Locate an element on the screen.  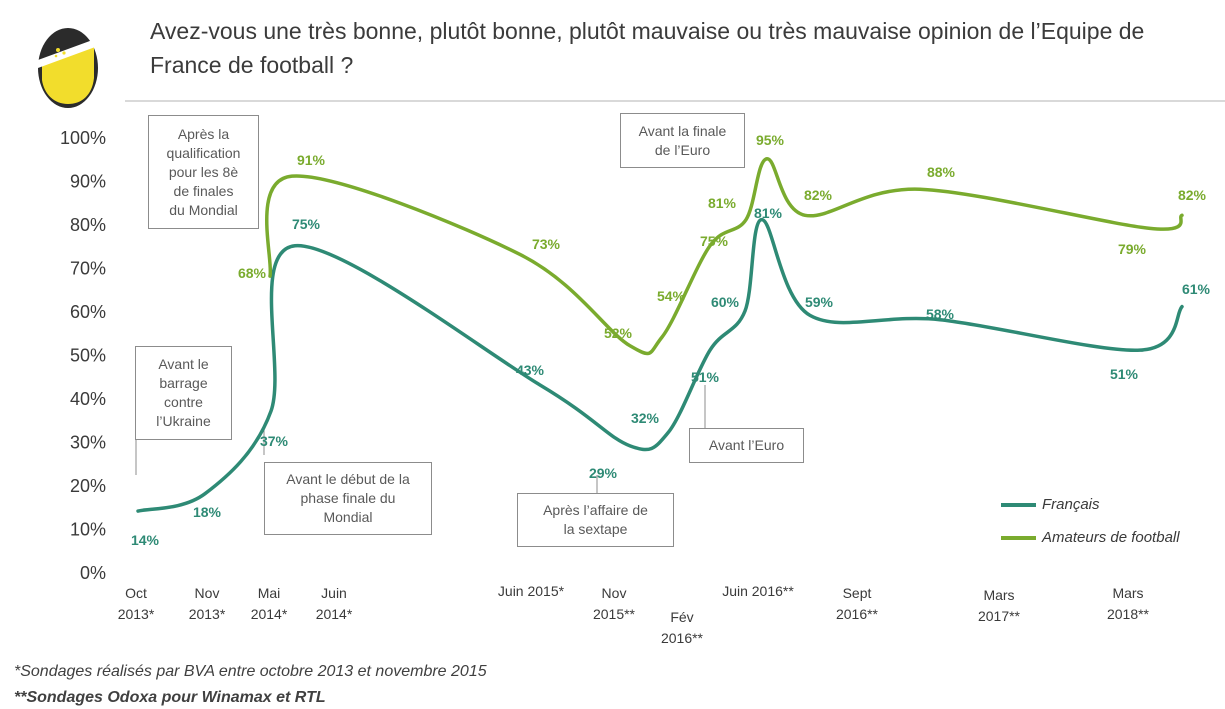
data-label-francais: 18% is located at coordinates (207, 512).